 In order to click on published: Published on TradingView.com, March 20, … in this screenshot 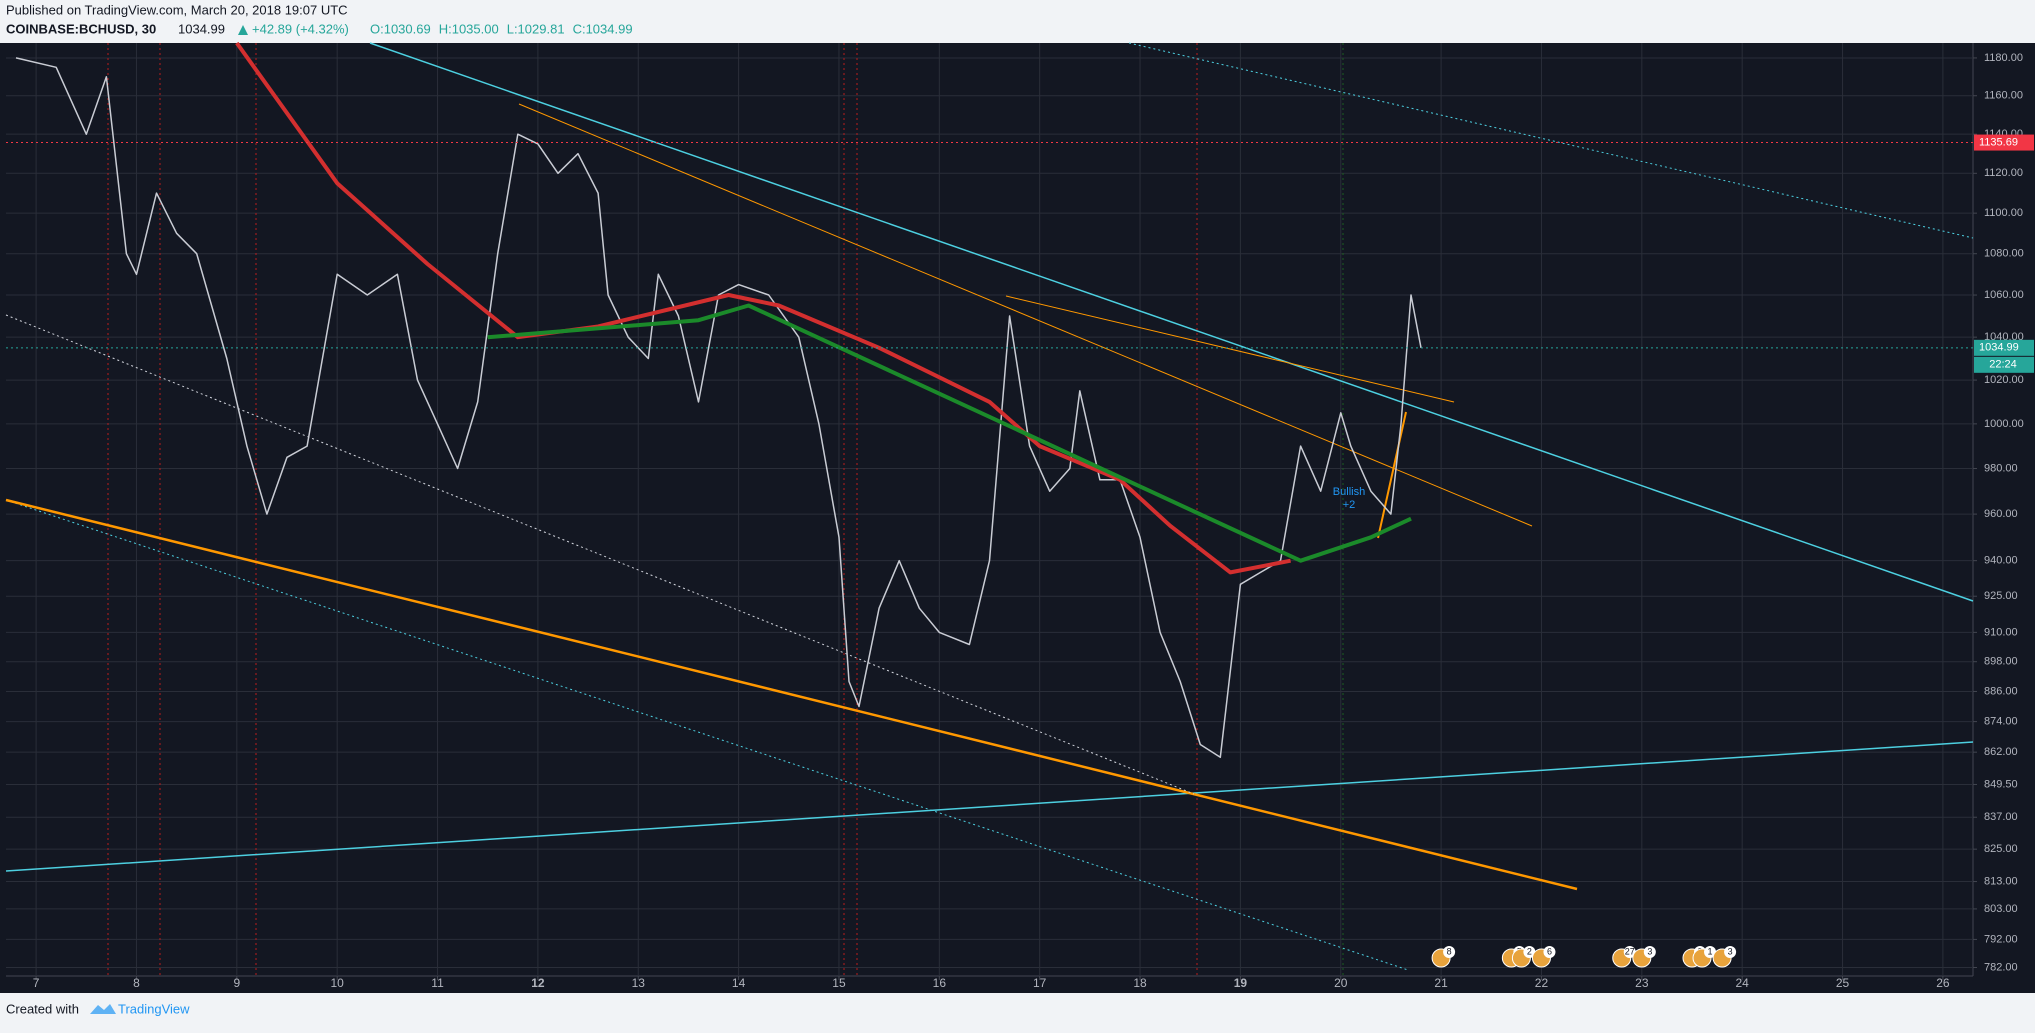, I will do `click(177, 9)`.